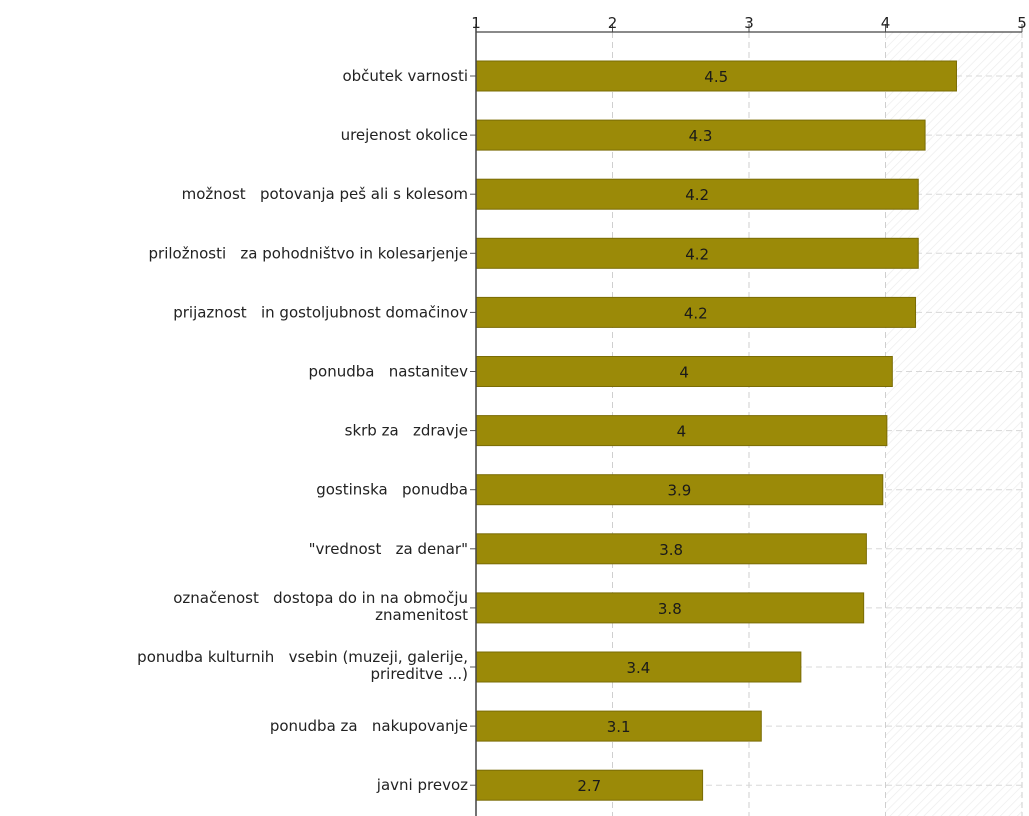 The width and height of the screenshot is (1029, 816). I want to click on data-label: 3.9, so click(679, 491).